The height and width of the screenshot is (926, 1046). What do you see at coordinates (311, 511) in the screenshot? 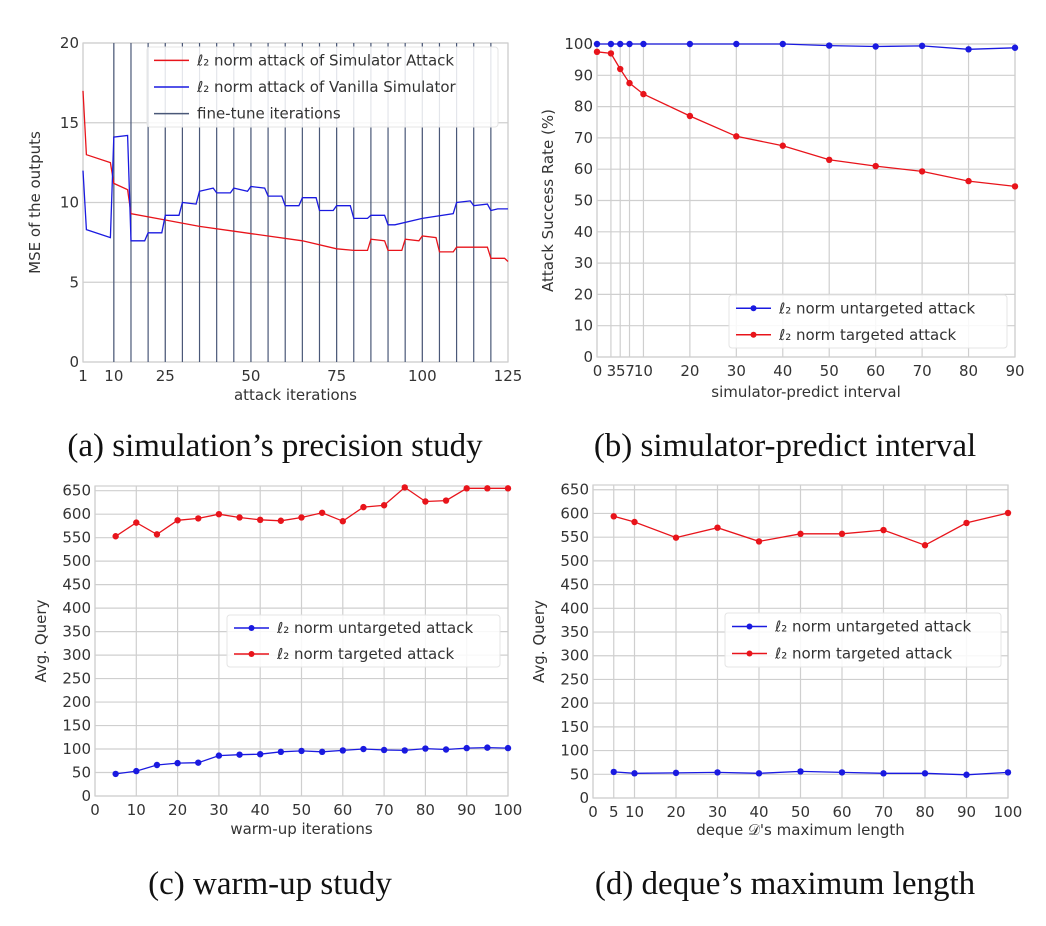
I see `series-line-red` at bounding box center [311, 511].